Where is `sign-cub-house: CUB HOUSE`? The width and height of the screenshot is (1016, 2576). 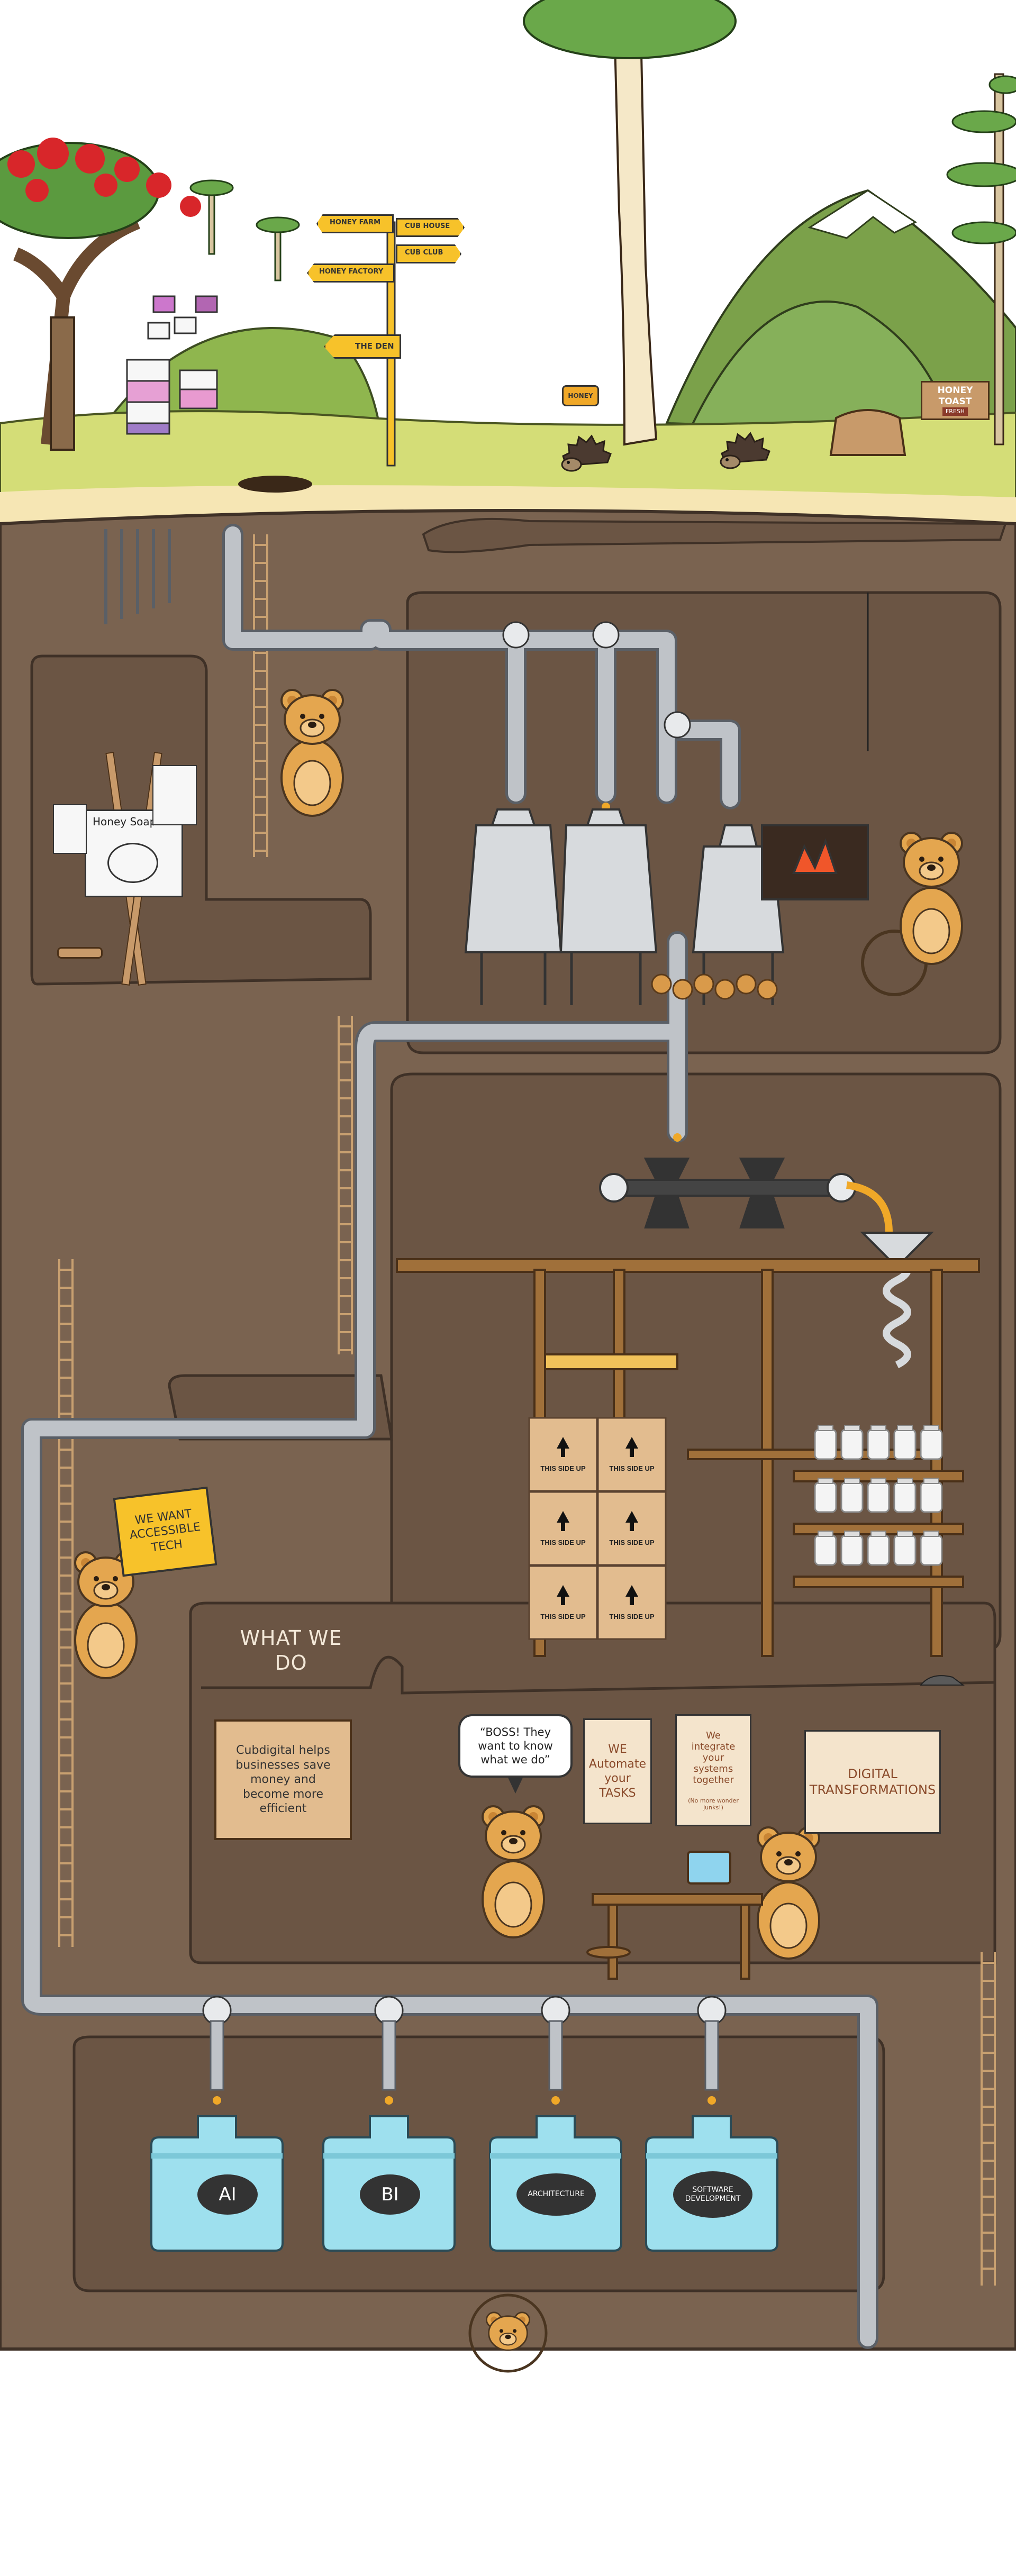 sign-cub-house: CUB HOUSE is located at coordinates (430, 227).